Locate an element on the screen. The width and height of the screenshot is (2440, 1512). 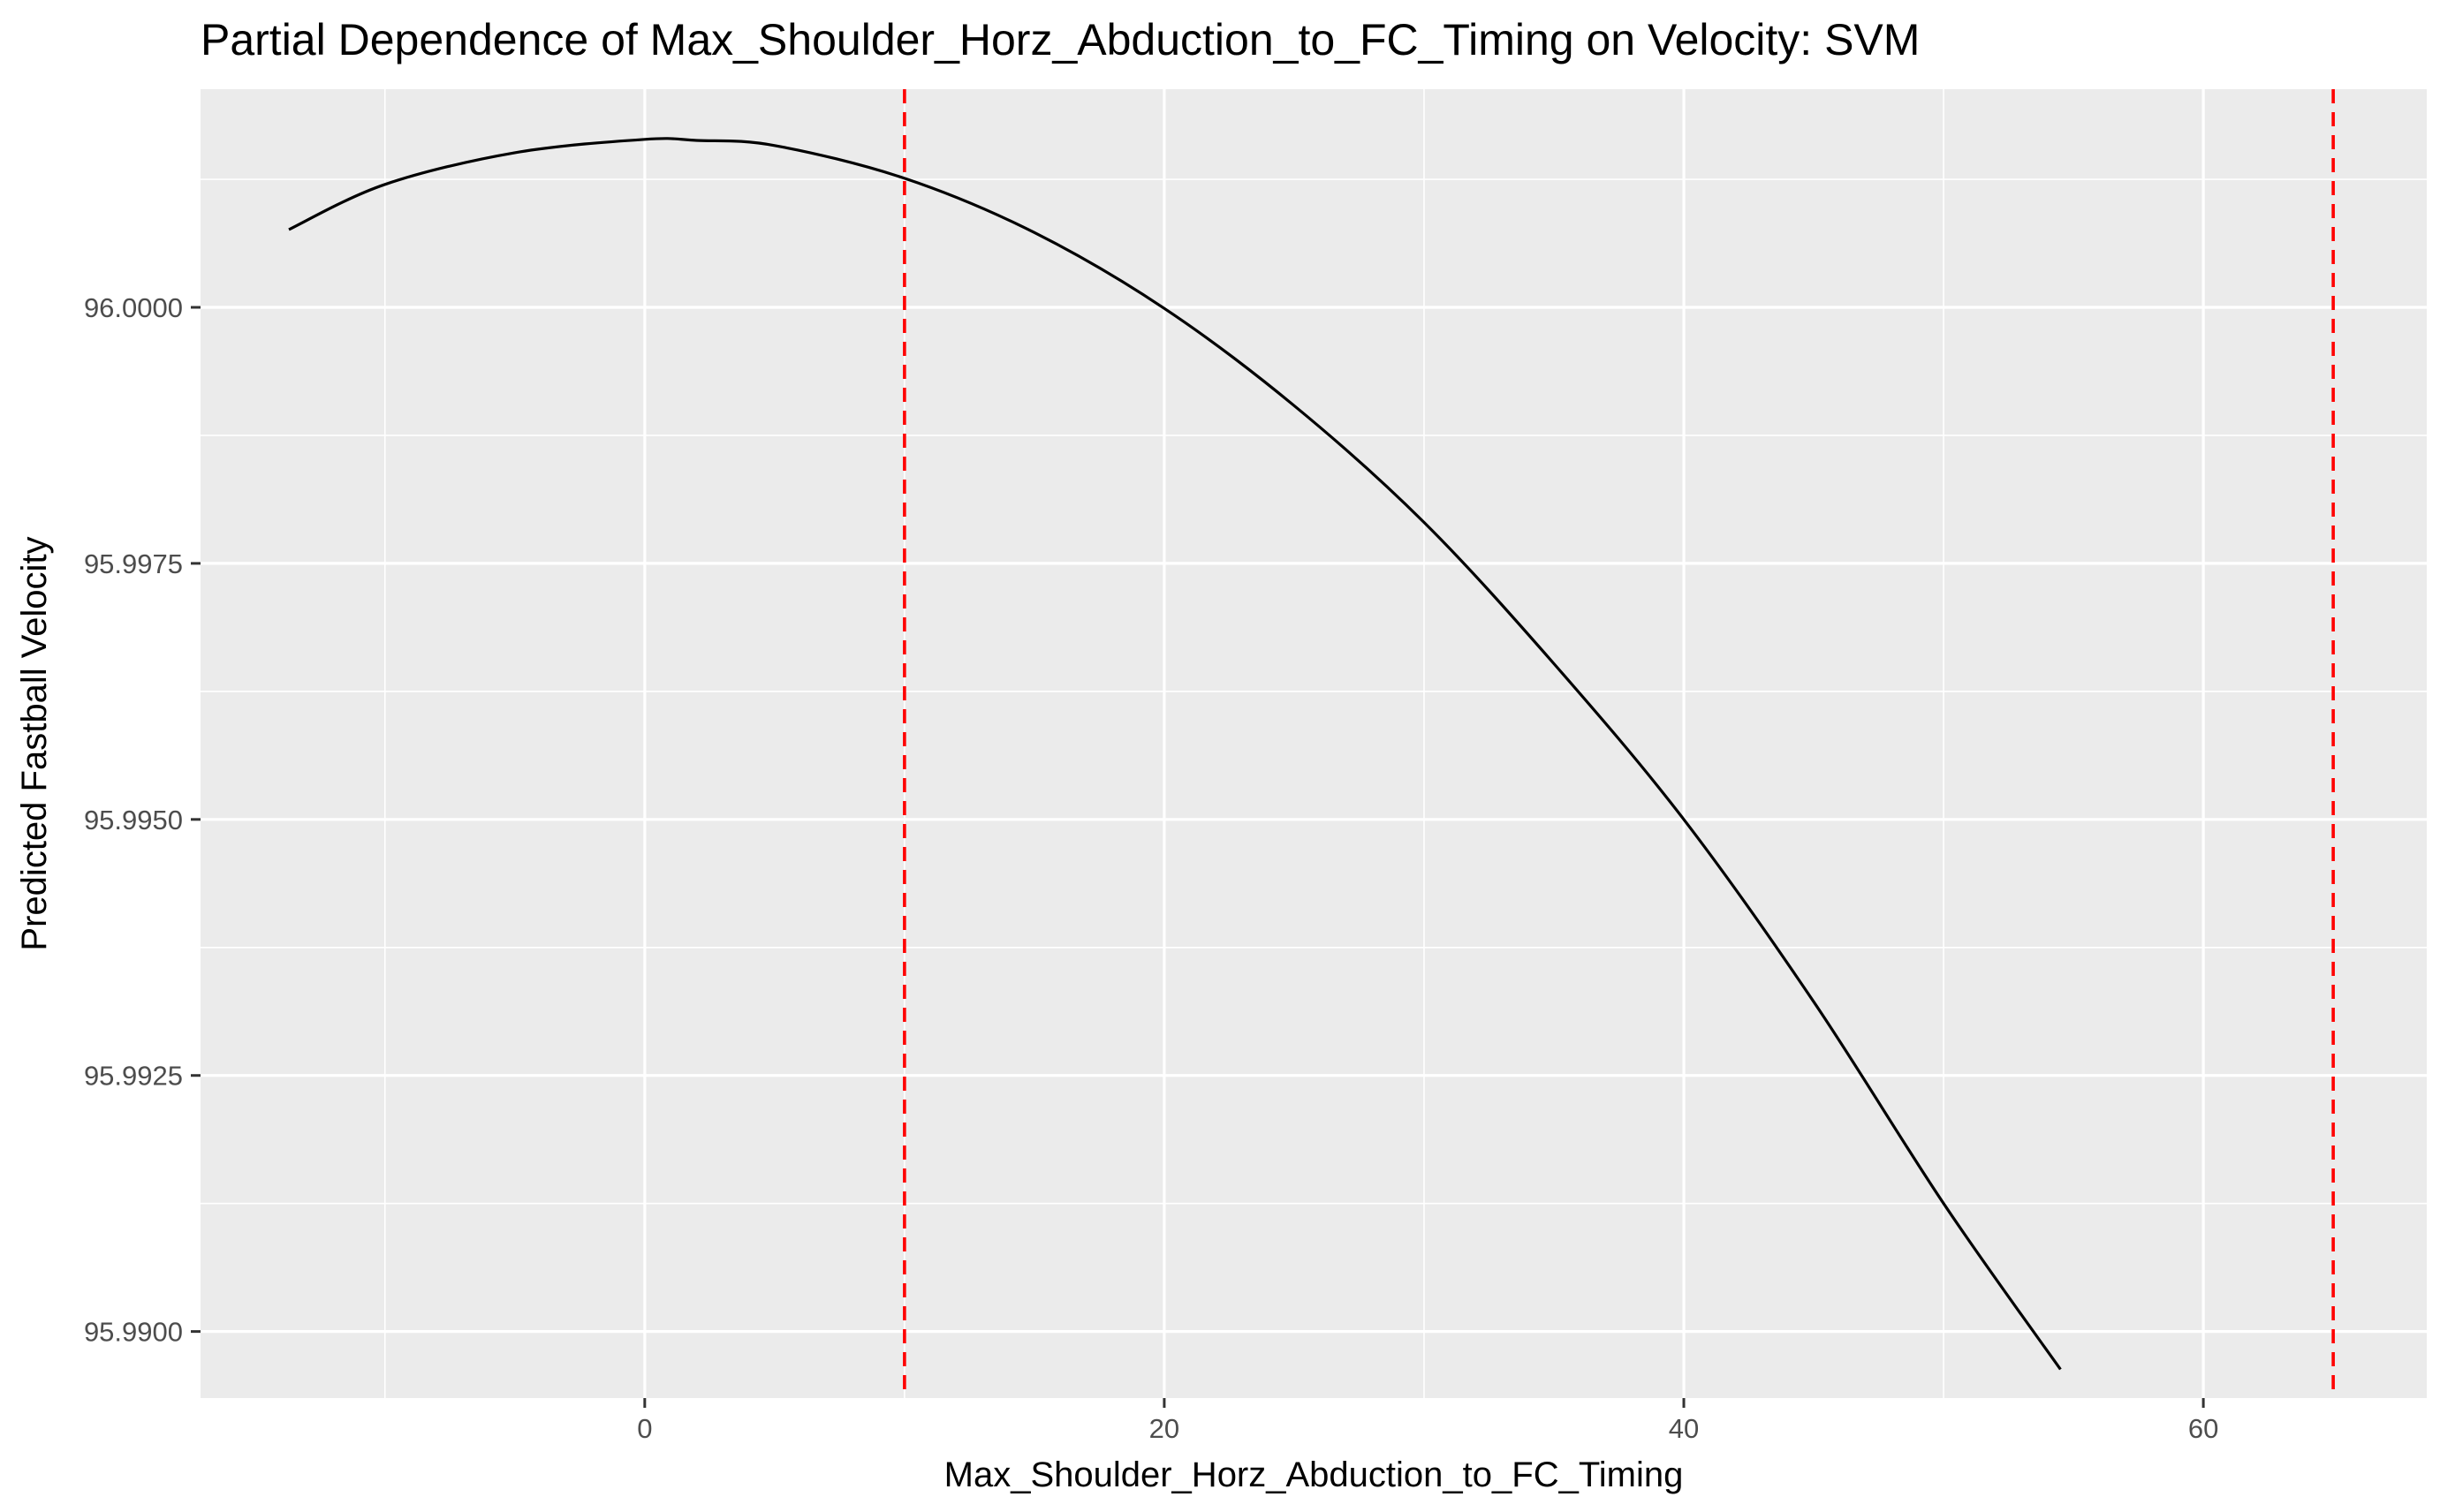
y-tick-label: 95.9900 is located at coordinates (133, 1333).